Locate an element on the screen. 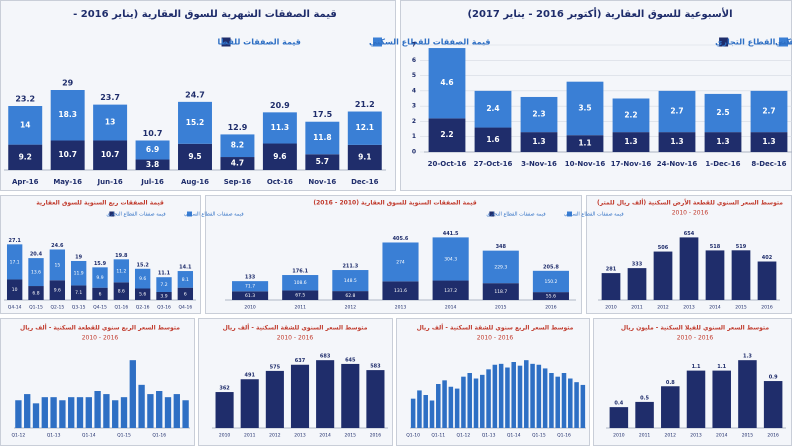  x-tick-label: 1-Dec-16 is located at coordinates (722, 164).